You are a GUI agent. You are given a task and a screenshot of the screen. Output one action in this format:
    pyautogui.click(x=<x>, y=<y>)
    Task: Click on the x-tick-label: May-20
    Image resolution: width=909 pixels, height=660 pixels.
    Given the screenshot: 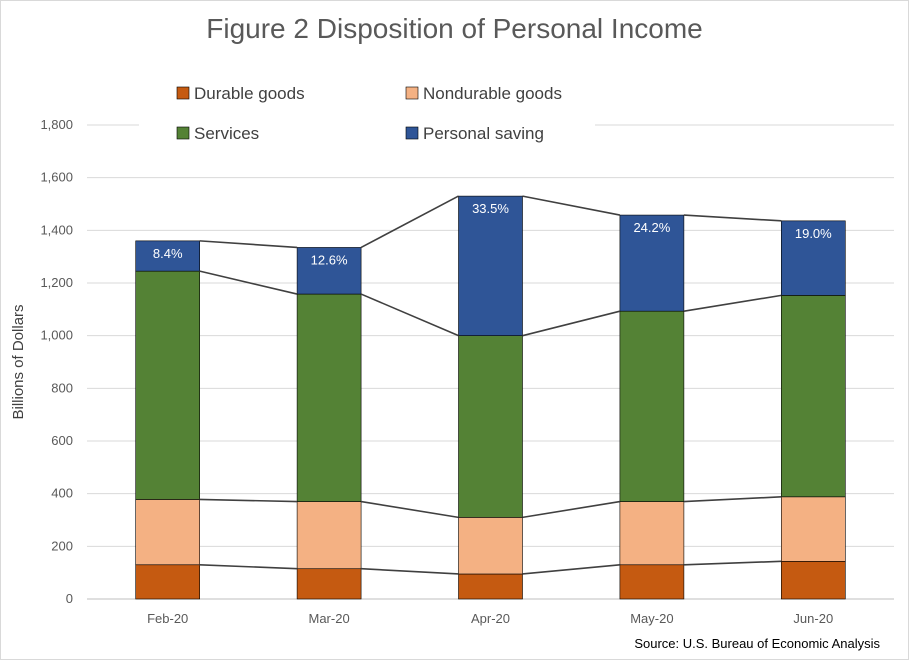 What is the action you would take?
    pyautogui.click(x=651, y=618)
    